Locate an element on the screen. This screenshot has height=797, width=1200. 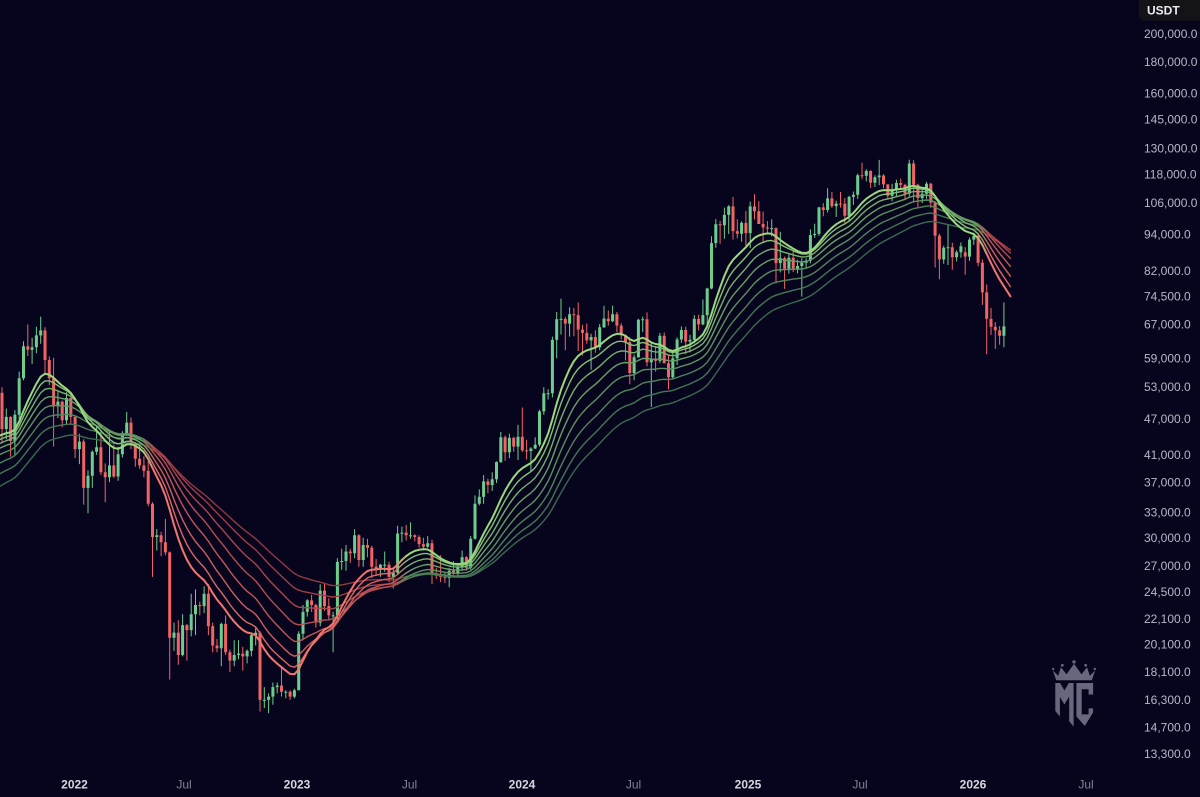
svg-text: 47,000.0 is located at coordinates (1167, 419).